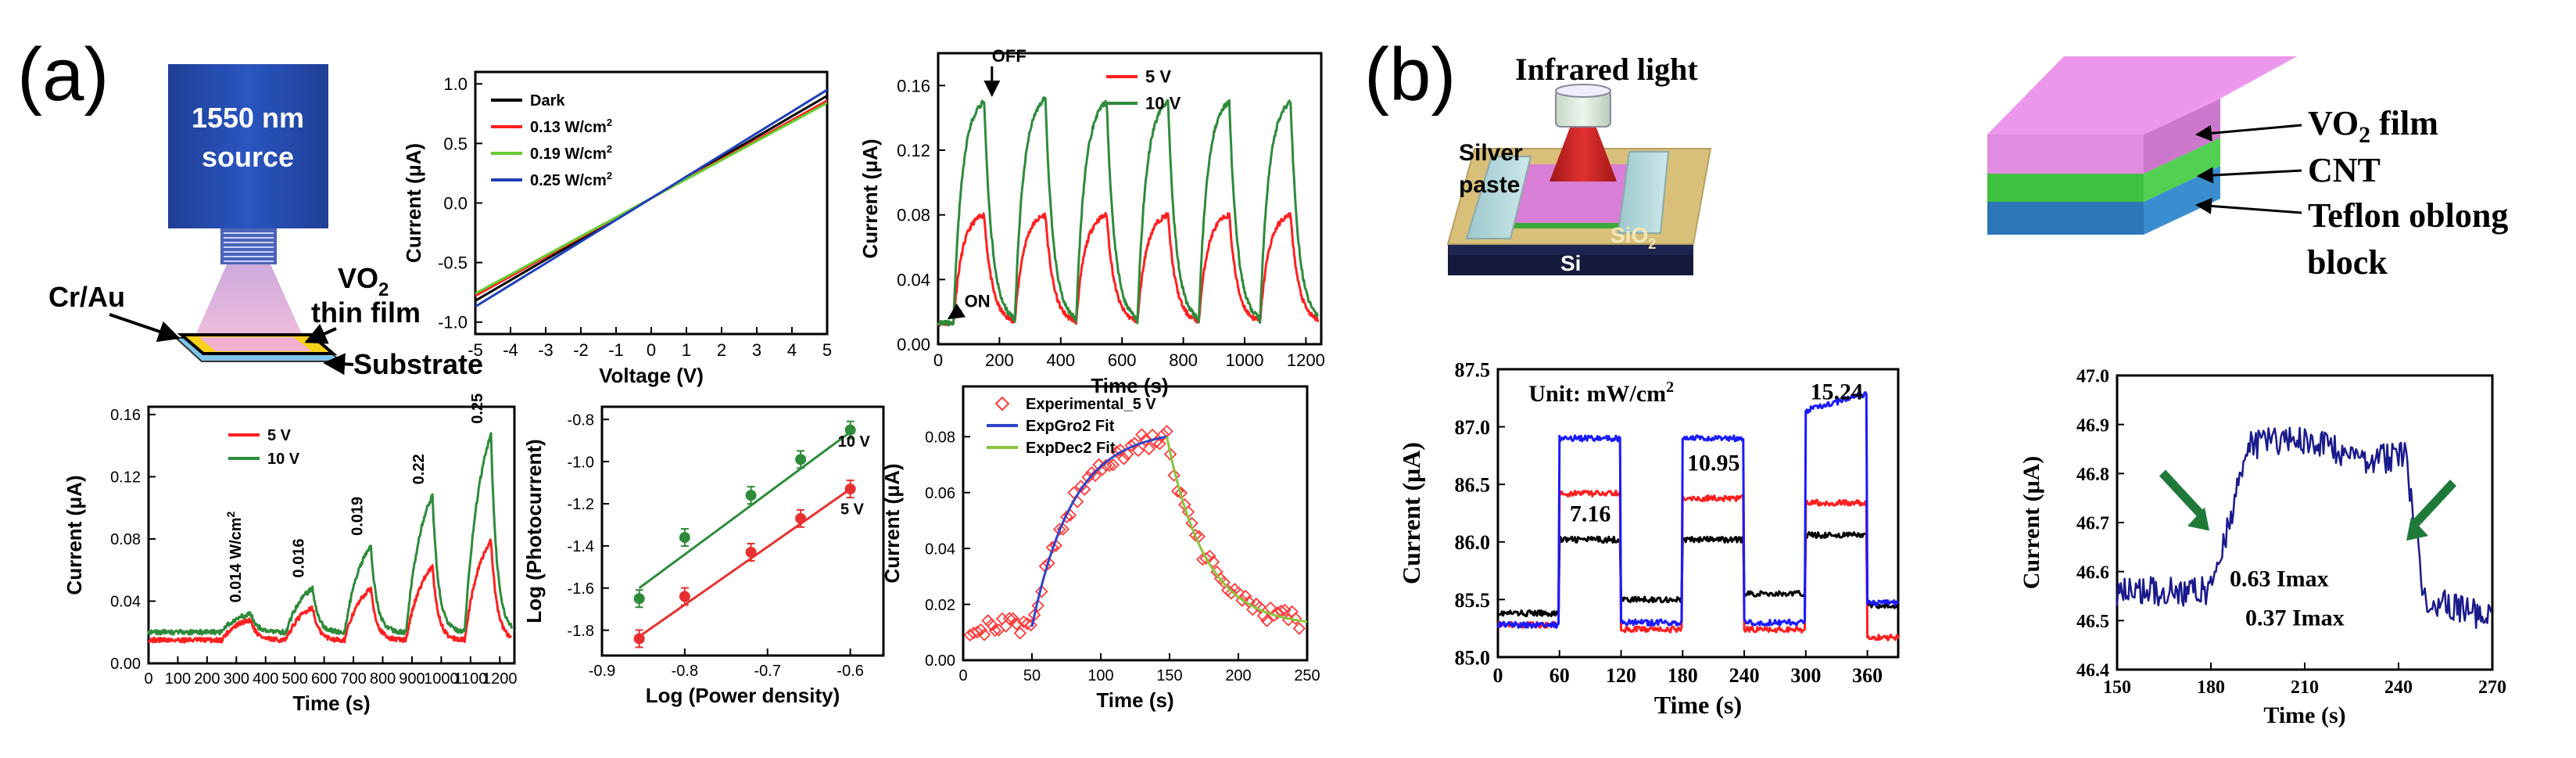 The height and width of the screenshot is (758, 2576). Describe the element at coordinates (721, 350) in the screenshot. I see `x-tick-label: 2` at that location.